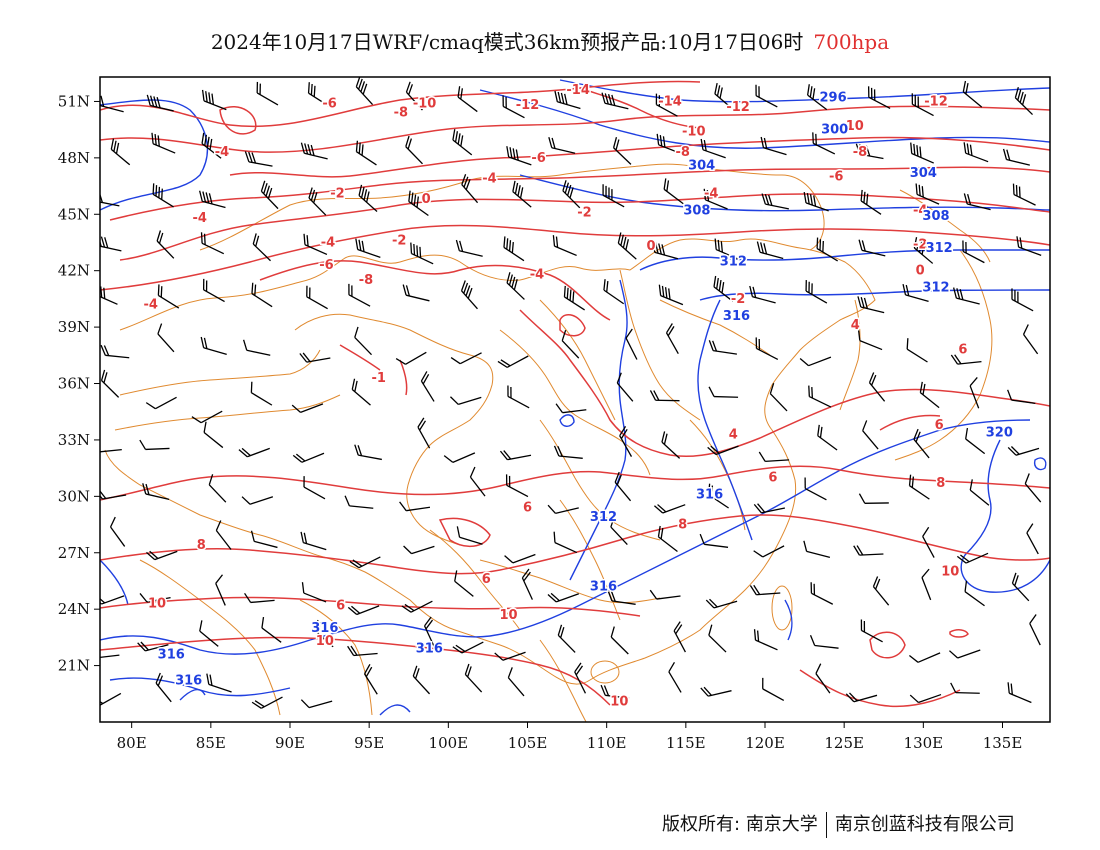 Image resolution: width=1100 pixels, height=850 pixels. Describe the element at coordinates (694, 132) in the screenshot. I see `temperature-label: -10` at that location.